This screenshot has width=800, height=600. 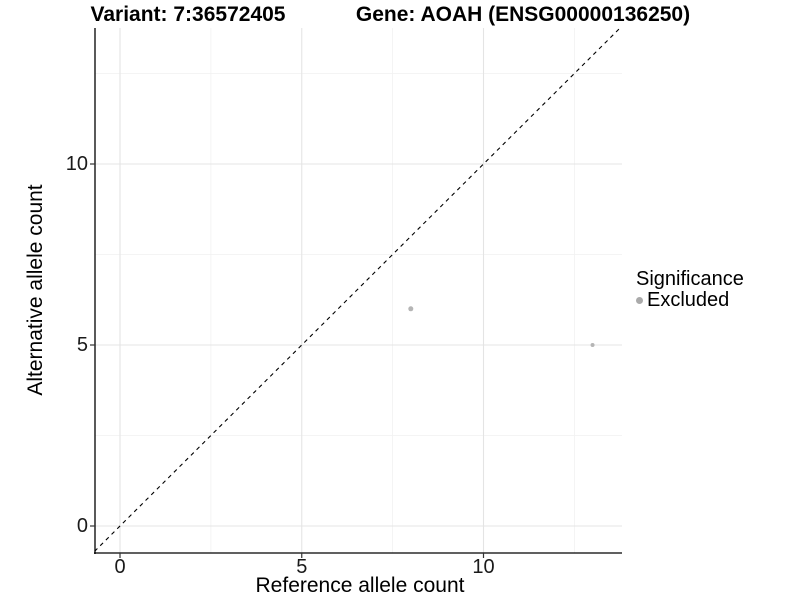 What do you see at coordinates (639, 300) in the screenshot?
I see `legend-point-icon` at bounding box center [639, 300].